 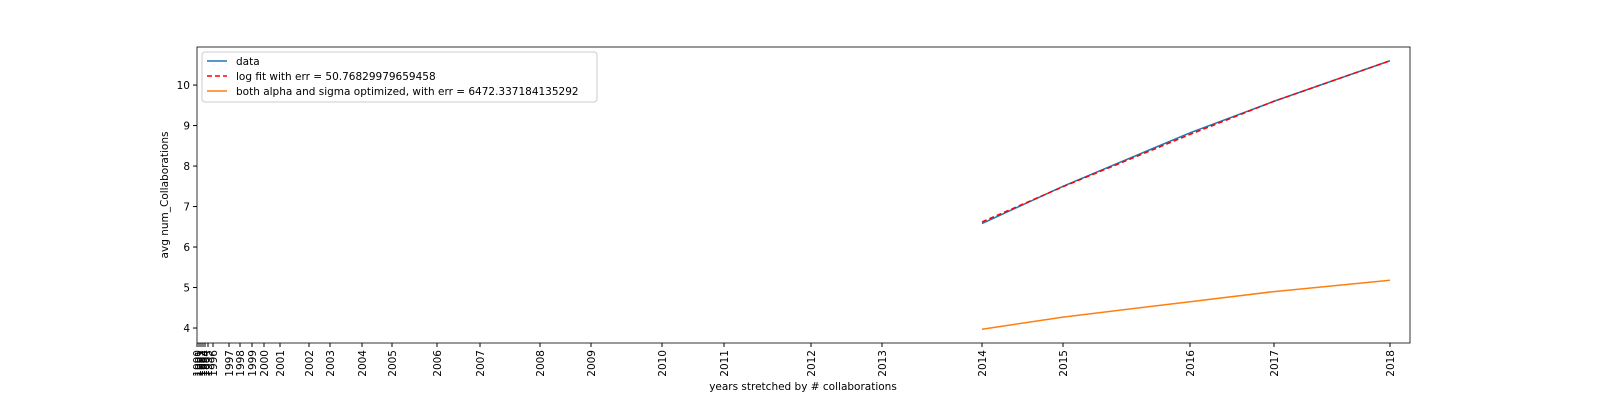 What do you see at coordinates (663, 363) in the screenshot?
I see `x-tick-label: 2010` at bounding box center [663, 363].